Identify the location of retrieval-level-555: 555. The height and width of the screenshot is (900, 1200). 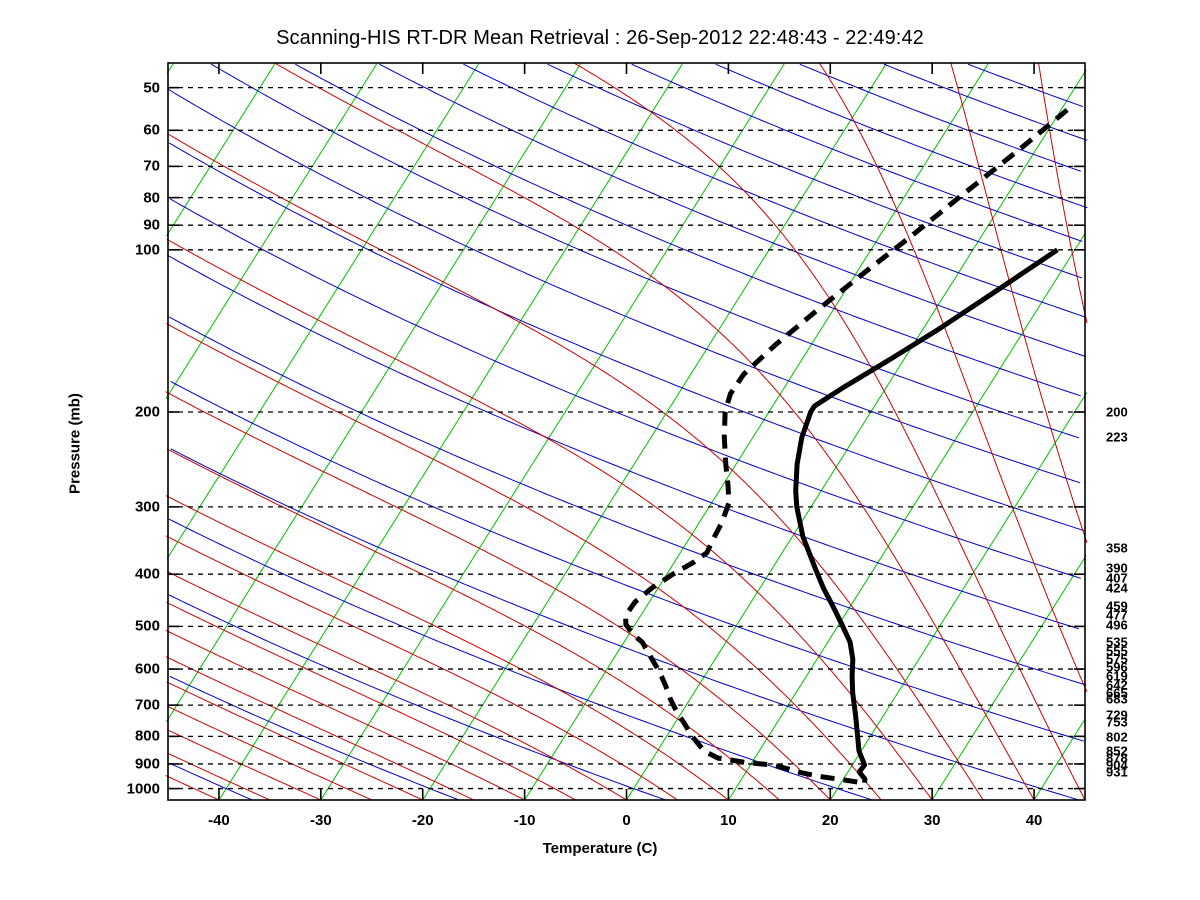
(1117, 651).